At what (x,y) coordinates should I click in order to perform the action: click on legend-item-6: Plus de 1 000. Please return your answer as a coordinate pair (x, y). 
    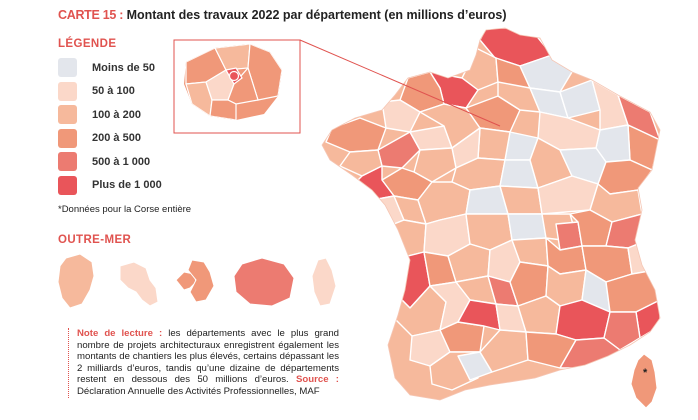
    Looking at the image, I should click on (110, 186).